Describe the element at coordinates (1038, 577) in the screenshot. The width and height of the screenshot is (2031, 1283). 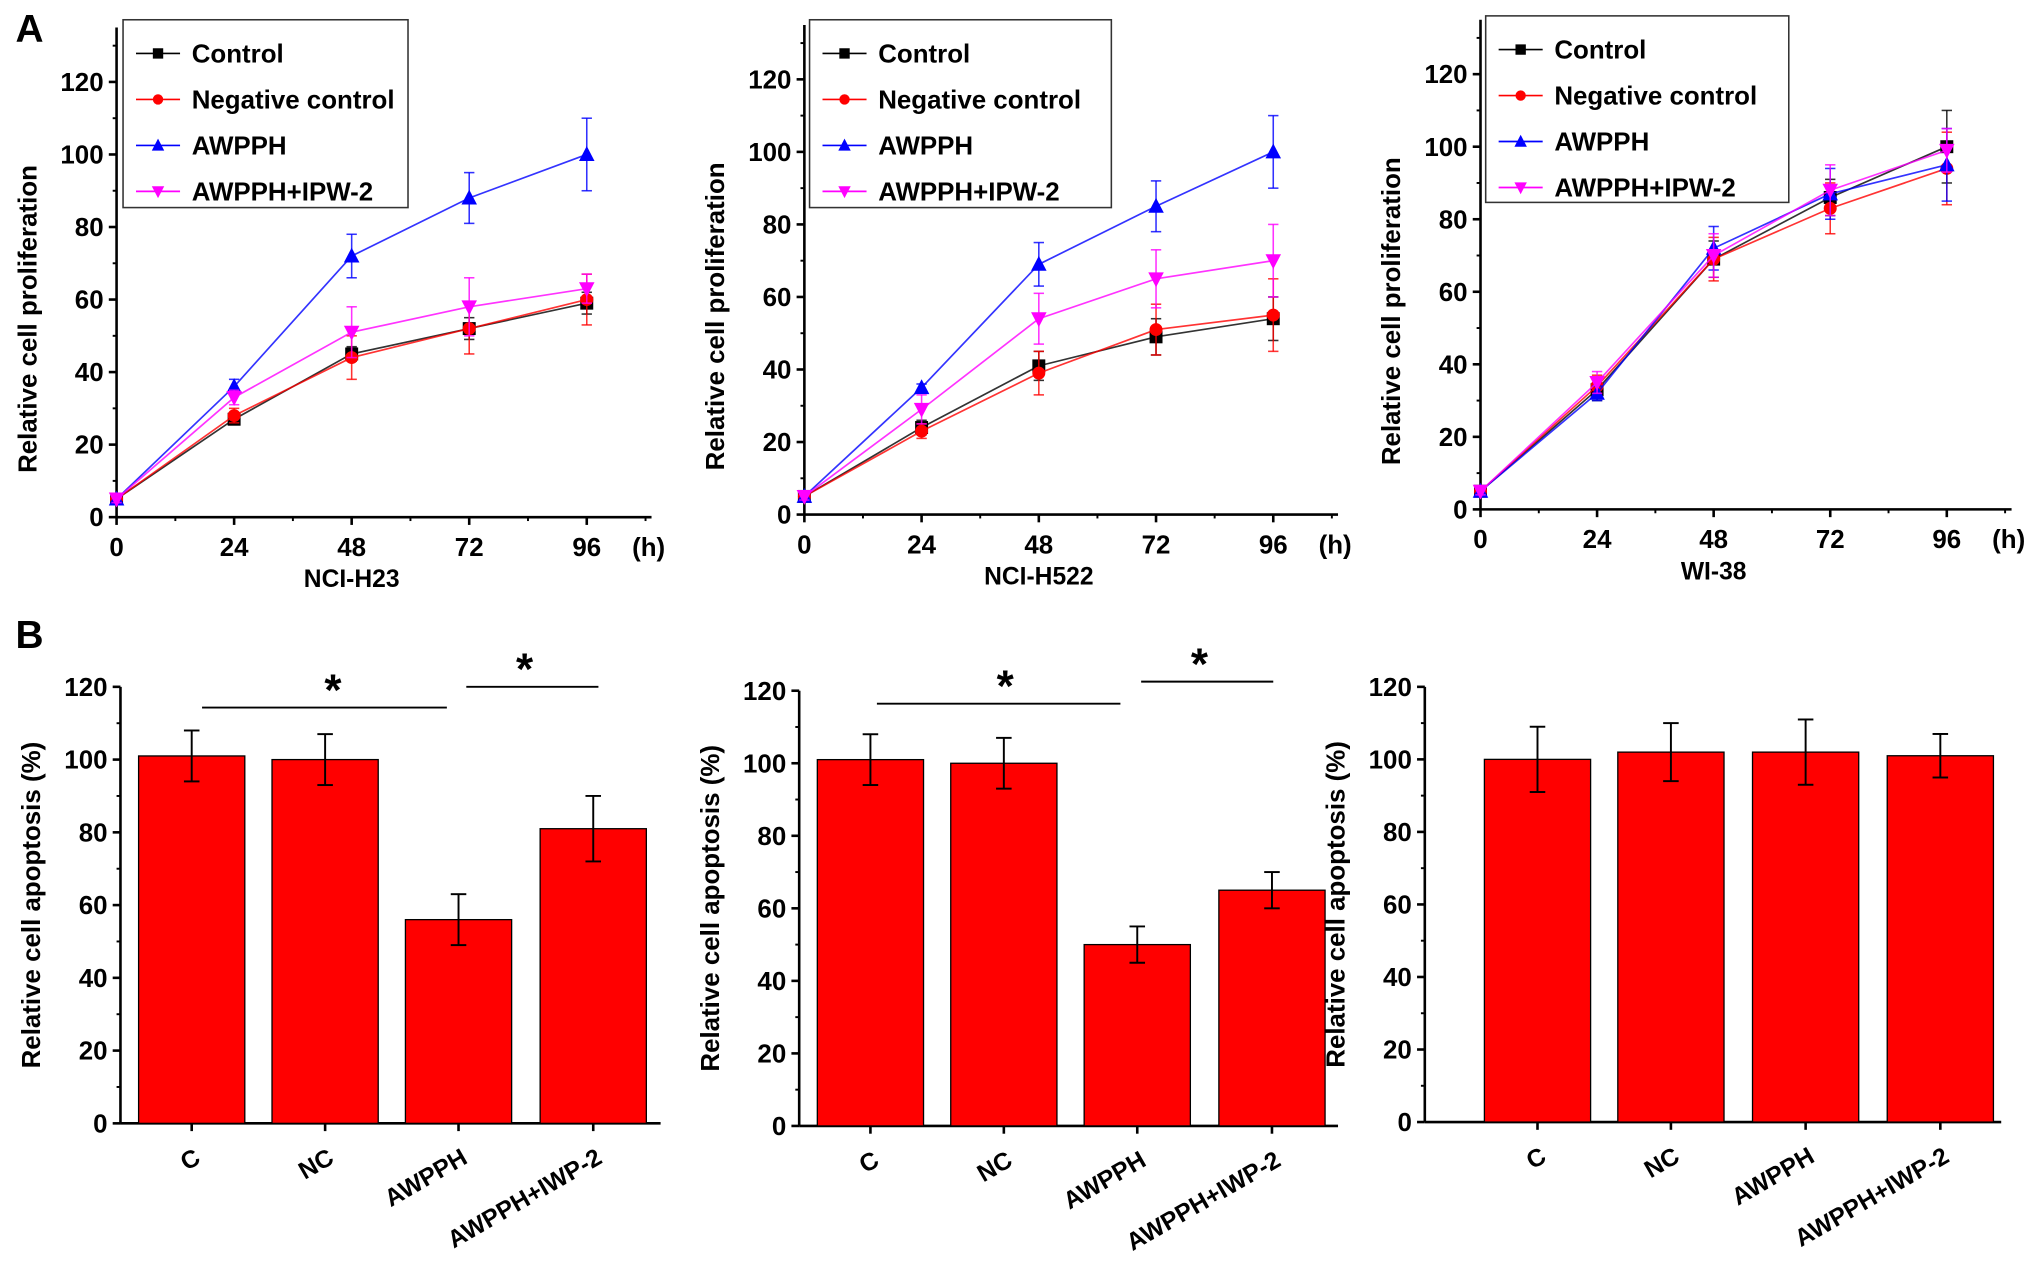
I see `x-axis-label: NCI-H522` at that location.